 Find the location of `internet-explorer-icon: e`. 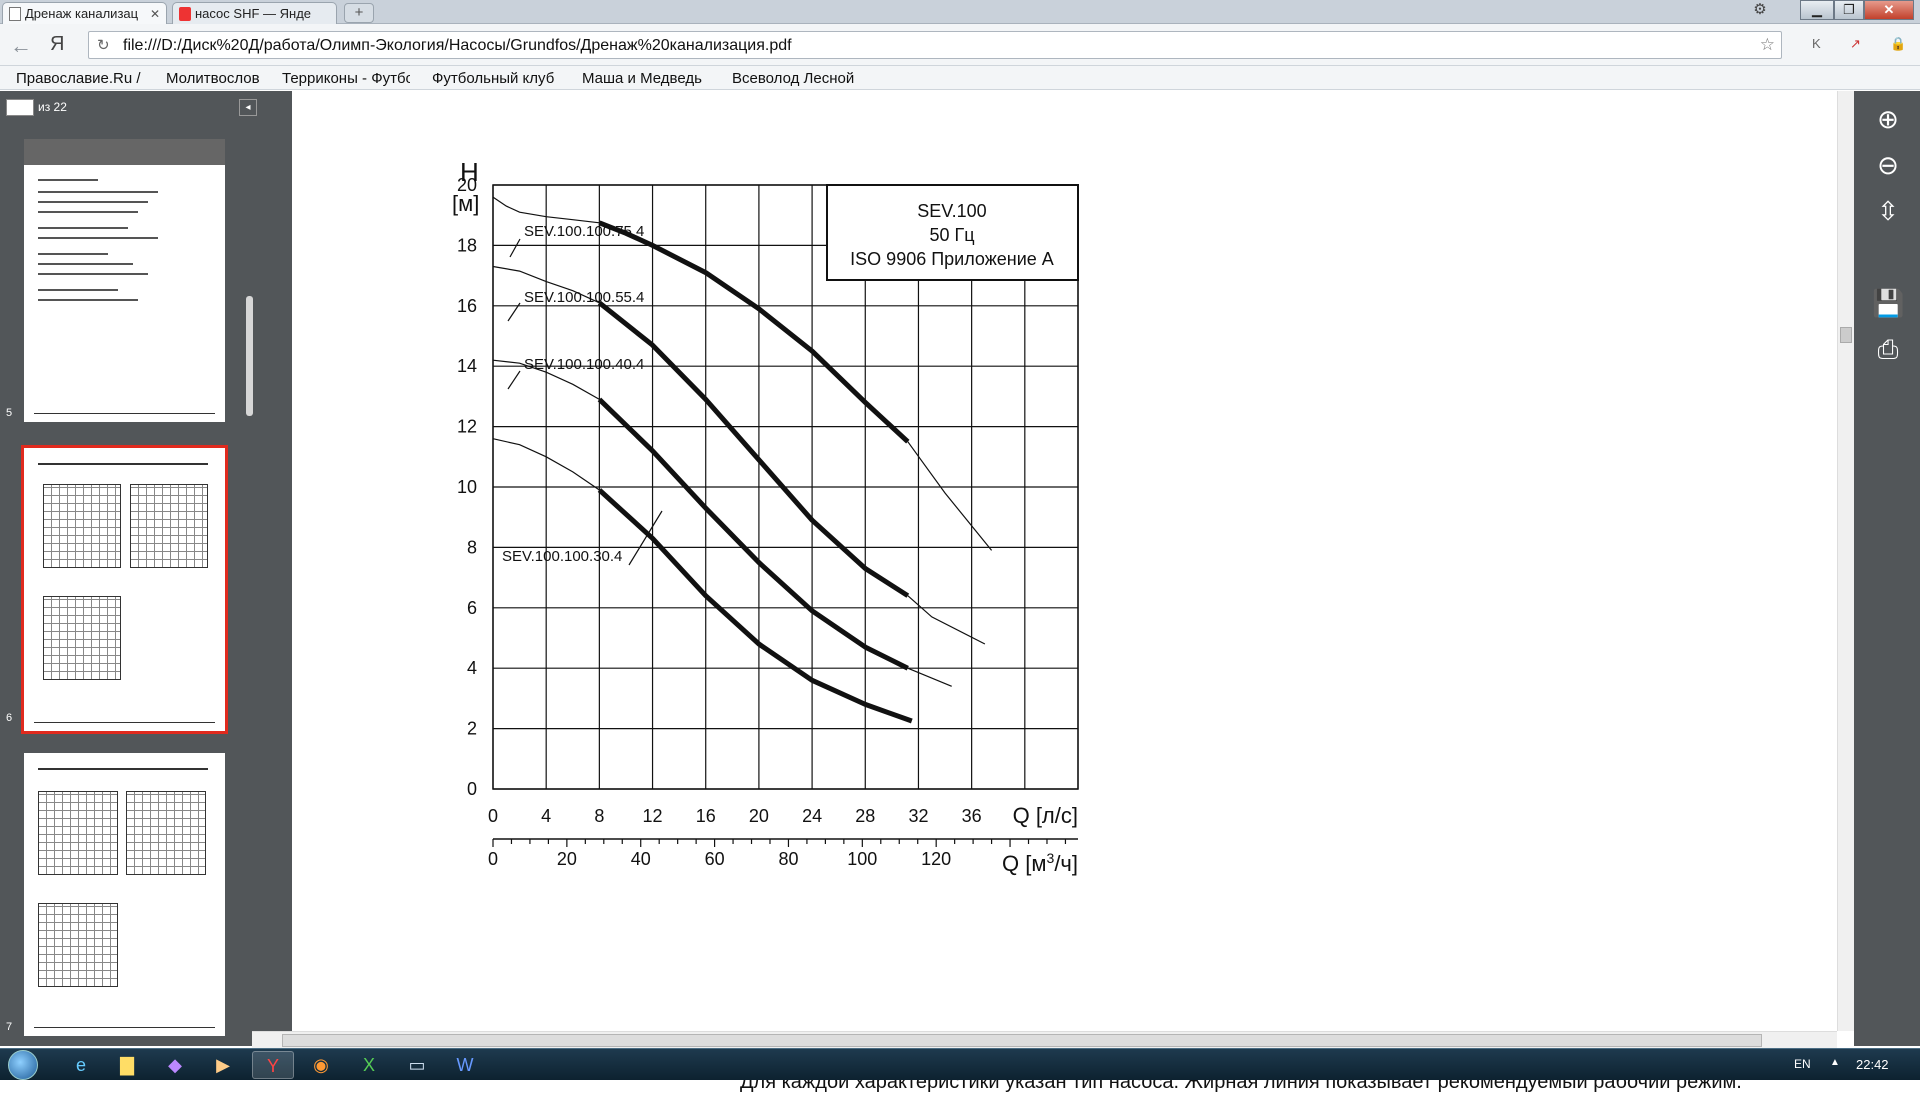

internet-explorer-icon: e is located at coordinates (80, 1065).